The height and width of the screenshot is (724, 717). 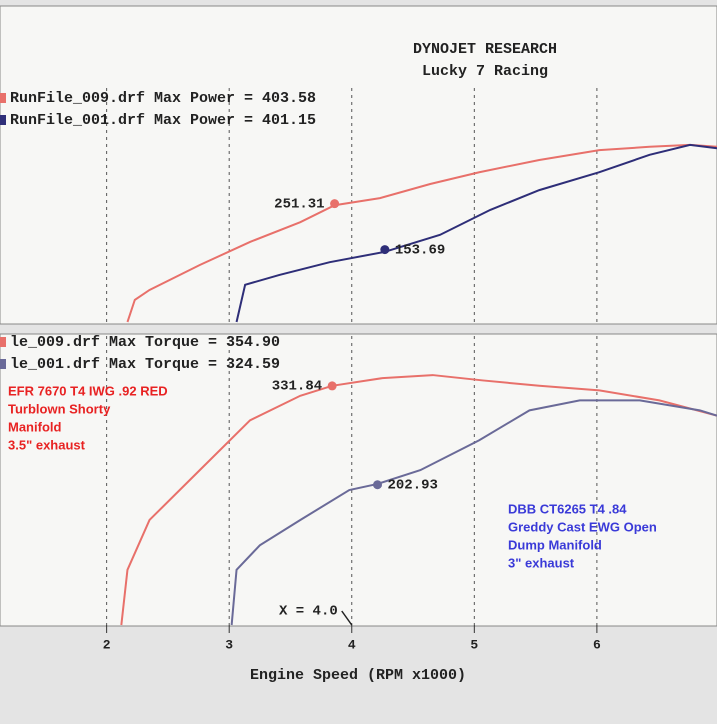 What do you see at coordinates (412, 485) in the screenshot?
I see `marker-label: 202.93` at bounding box center [412, 485].